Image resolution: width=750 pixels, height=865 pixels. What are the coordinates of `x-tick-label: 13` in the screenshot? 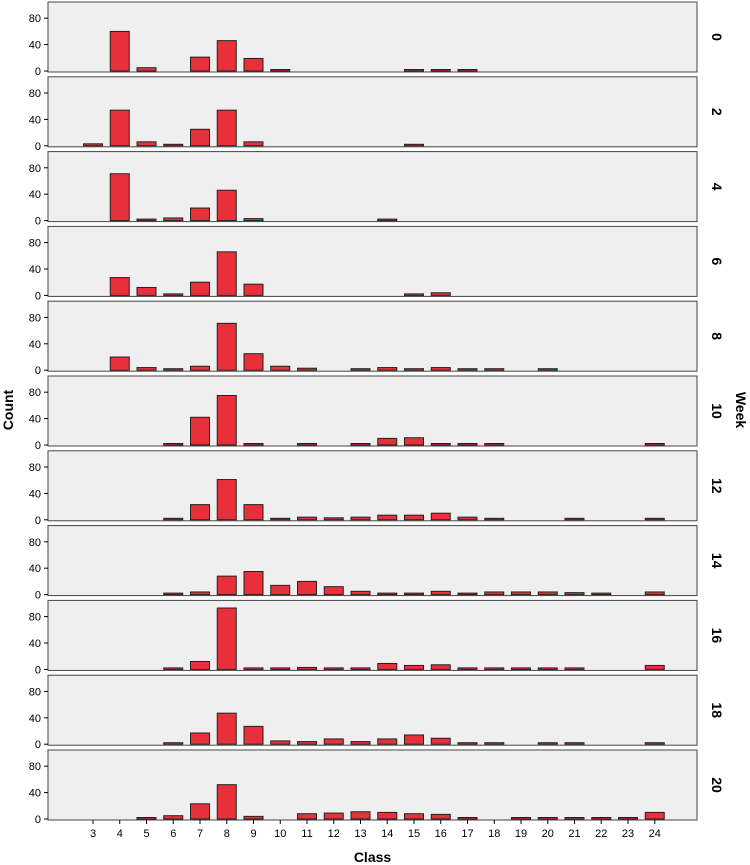 It's located at (360, 834).